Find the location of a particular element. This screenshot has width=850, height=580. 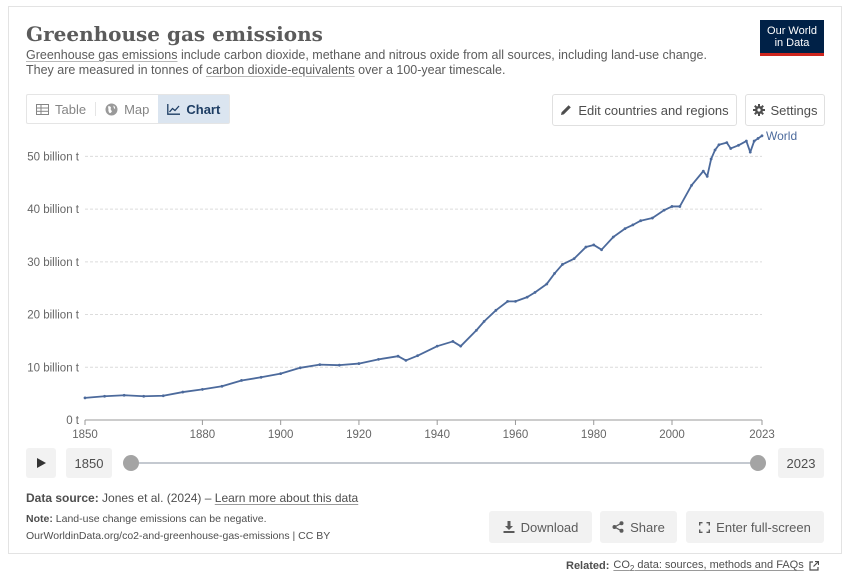

y-tick-label: 10 billion t is located at coordinates (53, 368).